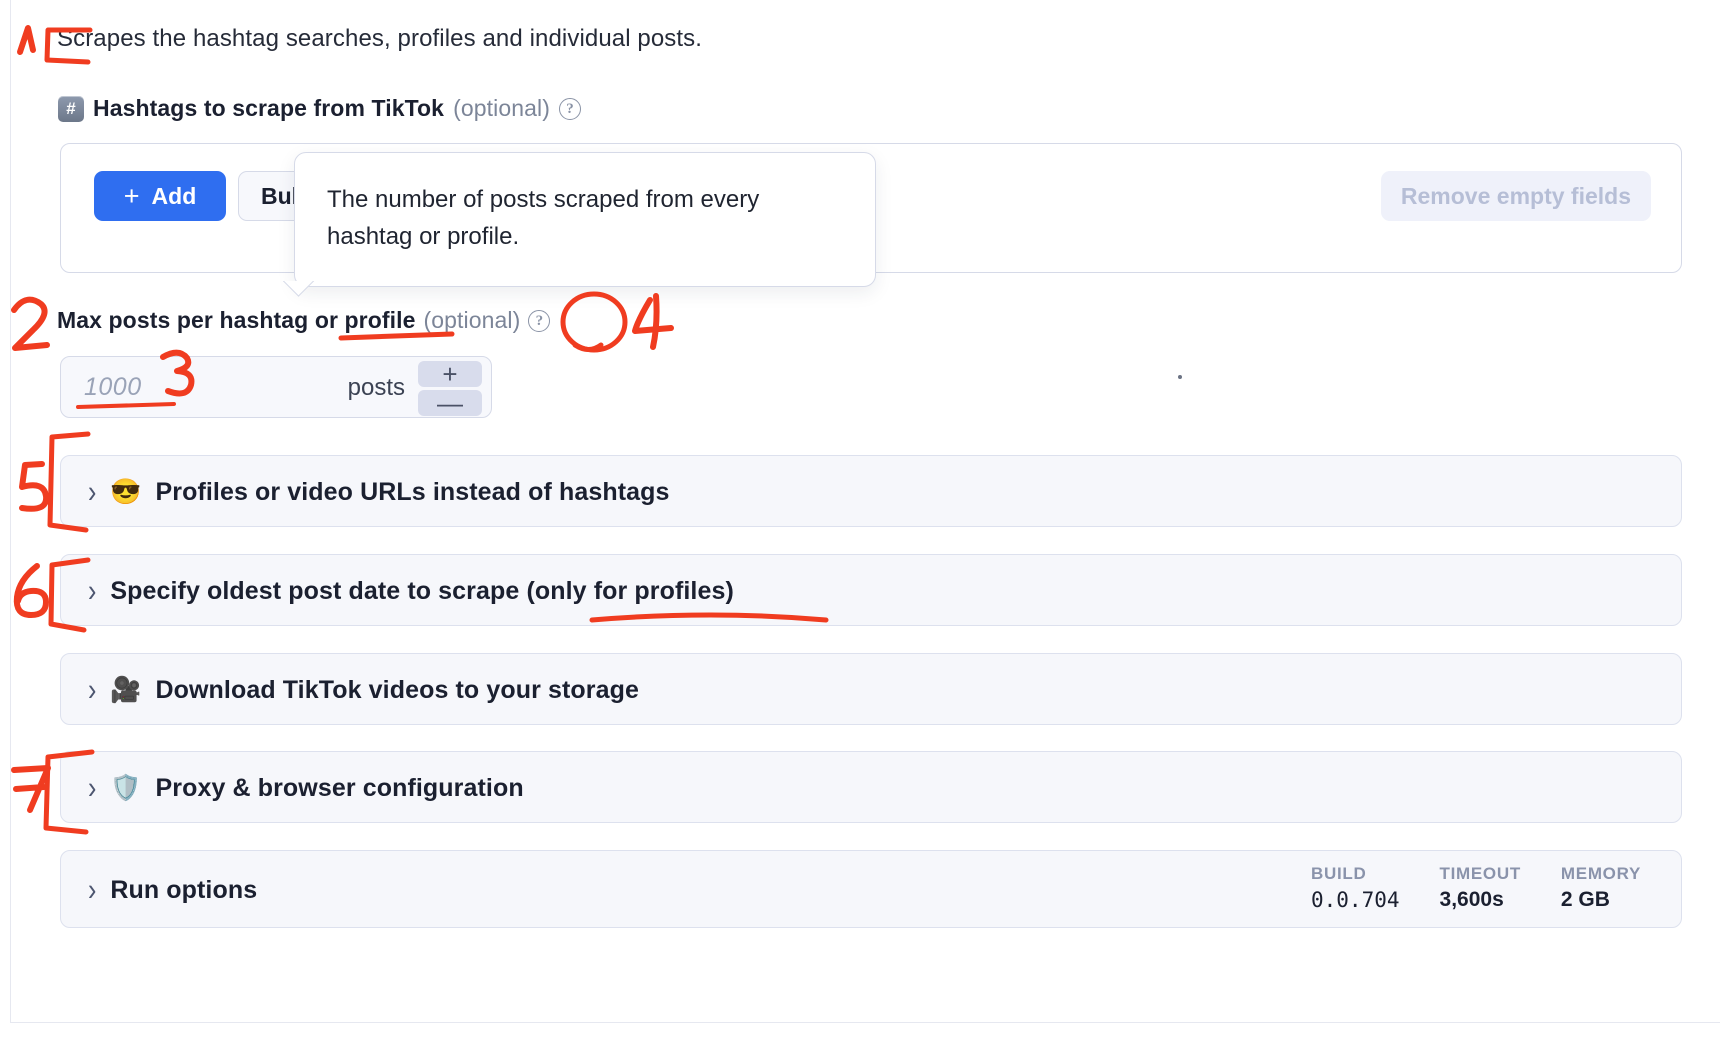 The height and width of the screenshot is (1048, 1720). Describe the element at coordinates (1339, 873) in the screenshot. I see `meta-build-label: BUILD` at that location.